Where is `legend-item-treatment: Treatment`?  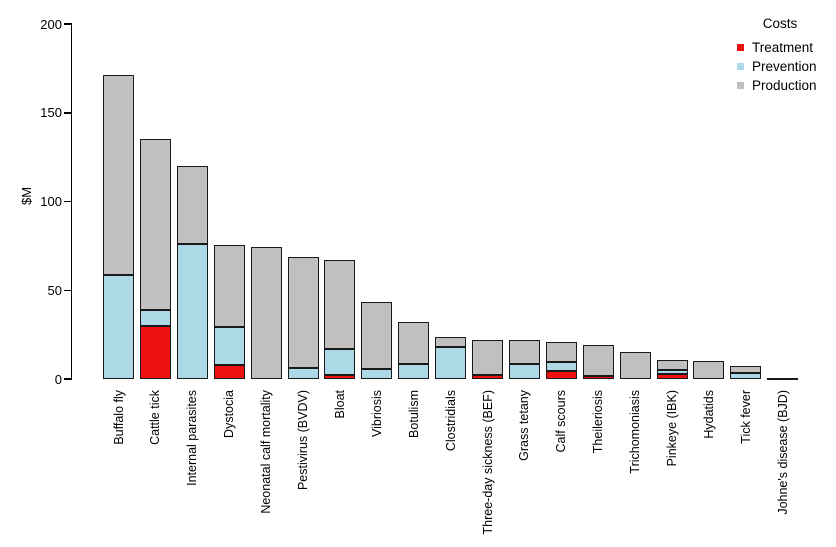
legend-item-treatment: Treatment is located at coordinates (778, 47).